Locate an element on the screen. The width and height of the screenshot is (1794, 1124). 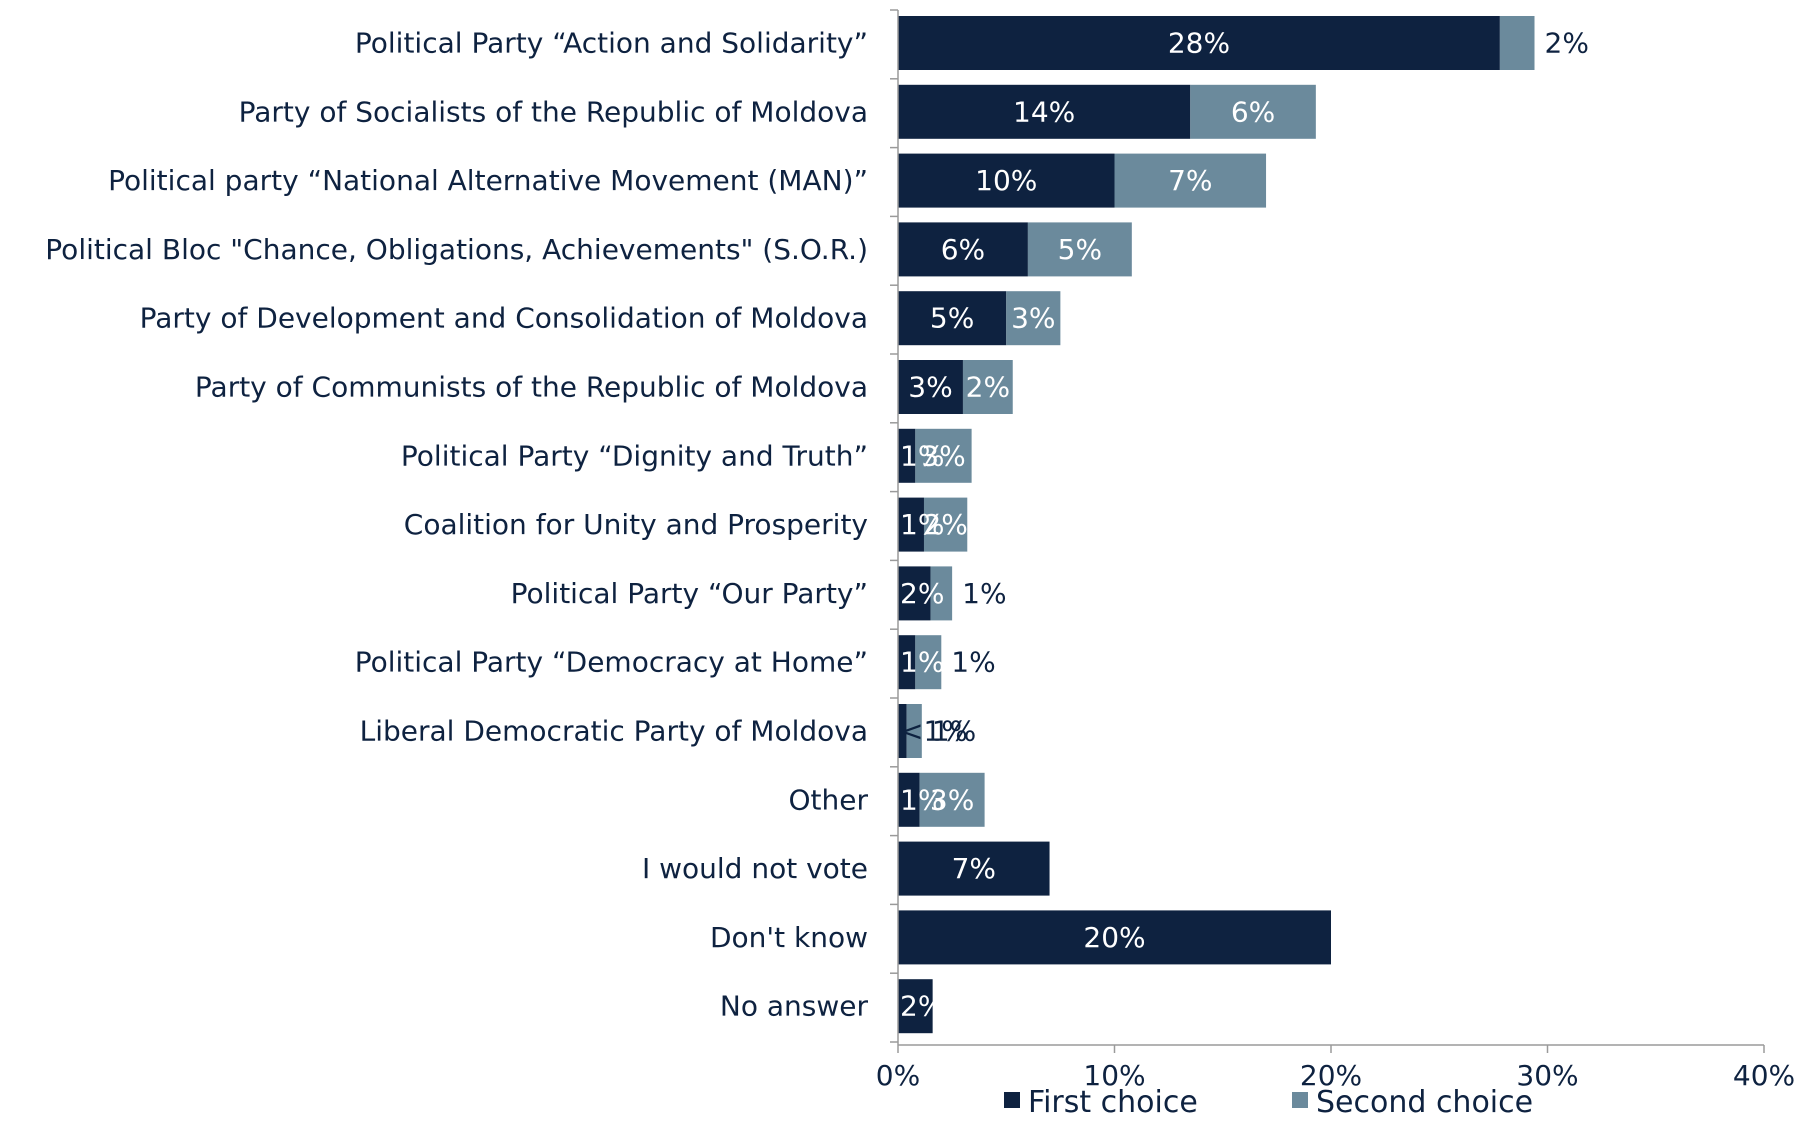
legend-swatch-first-choice is located at coordinates (1012, 1100).